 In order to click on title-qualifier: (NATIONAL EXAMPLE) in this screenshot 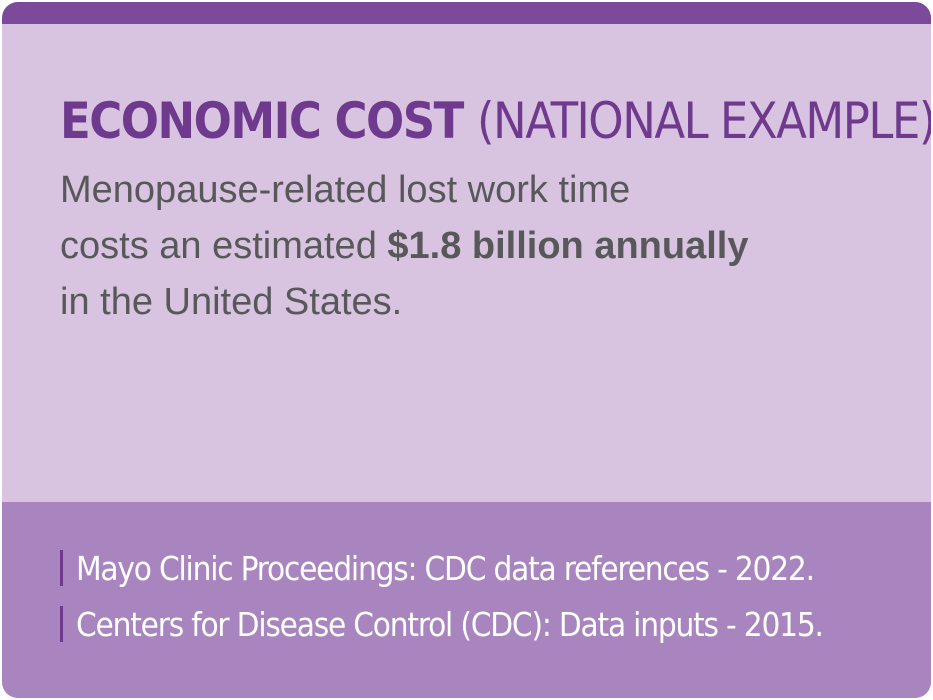, I will do `click(704, 121)`.